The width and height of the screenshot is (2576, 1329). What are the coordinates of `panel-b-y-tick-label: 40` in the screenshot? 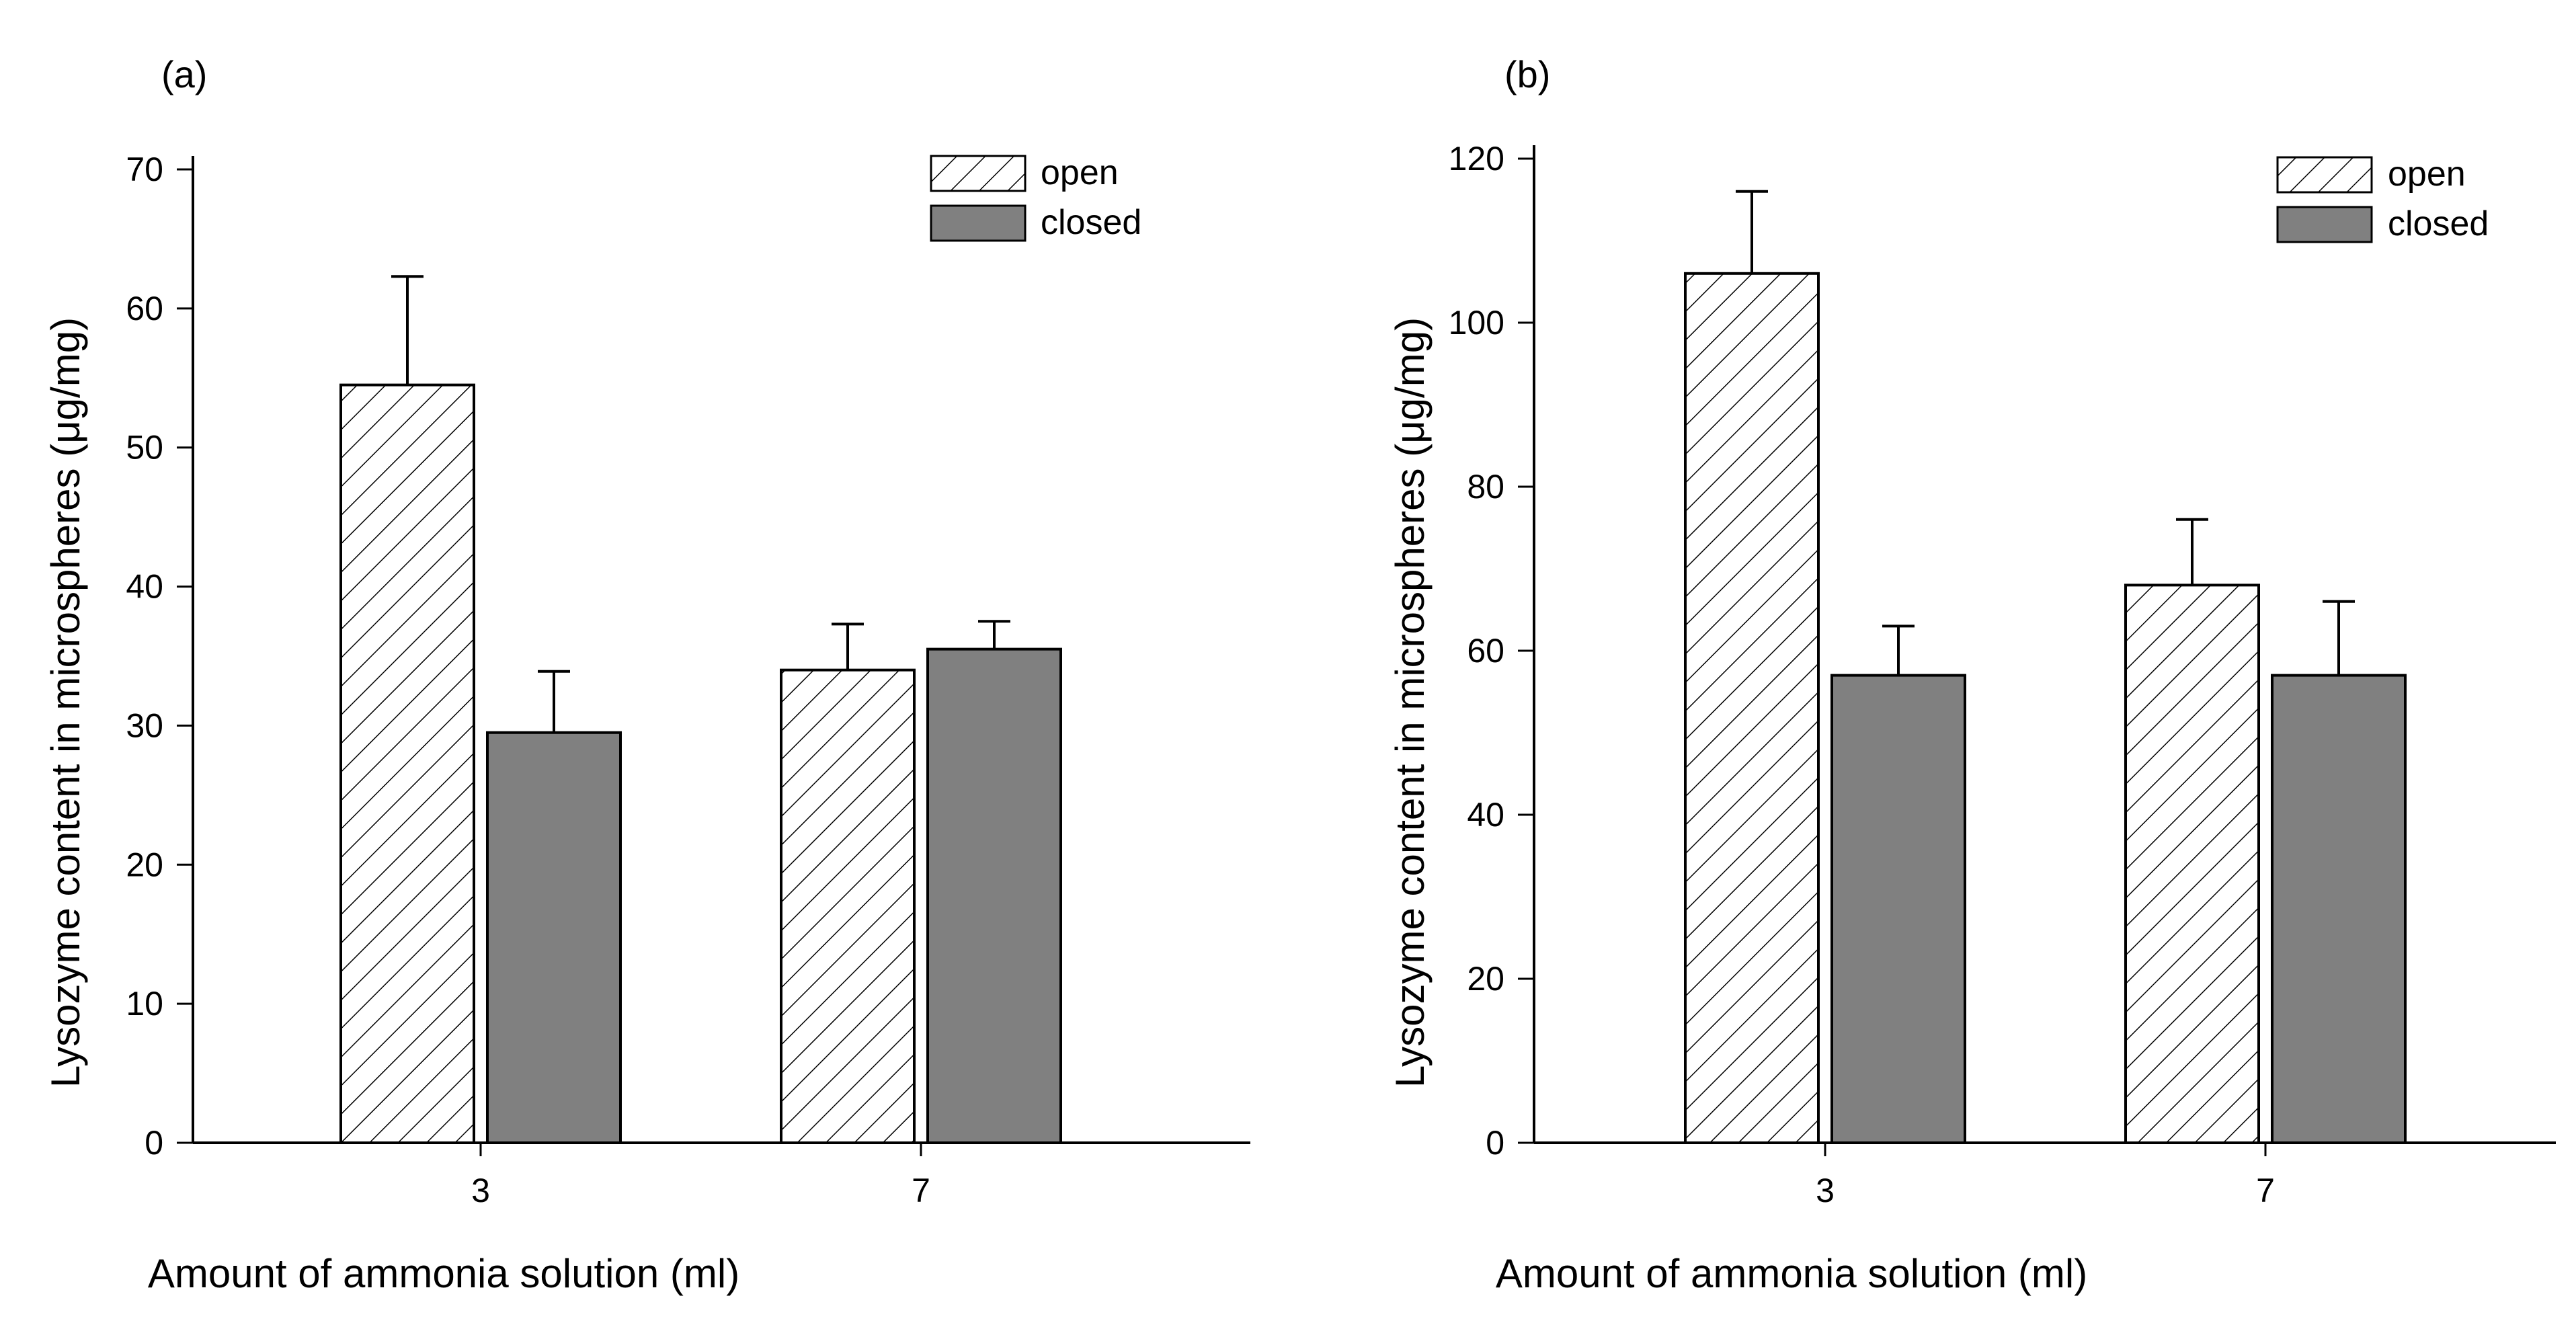 It's located at (1485, 815).